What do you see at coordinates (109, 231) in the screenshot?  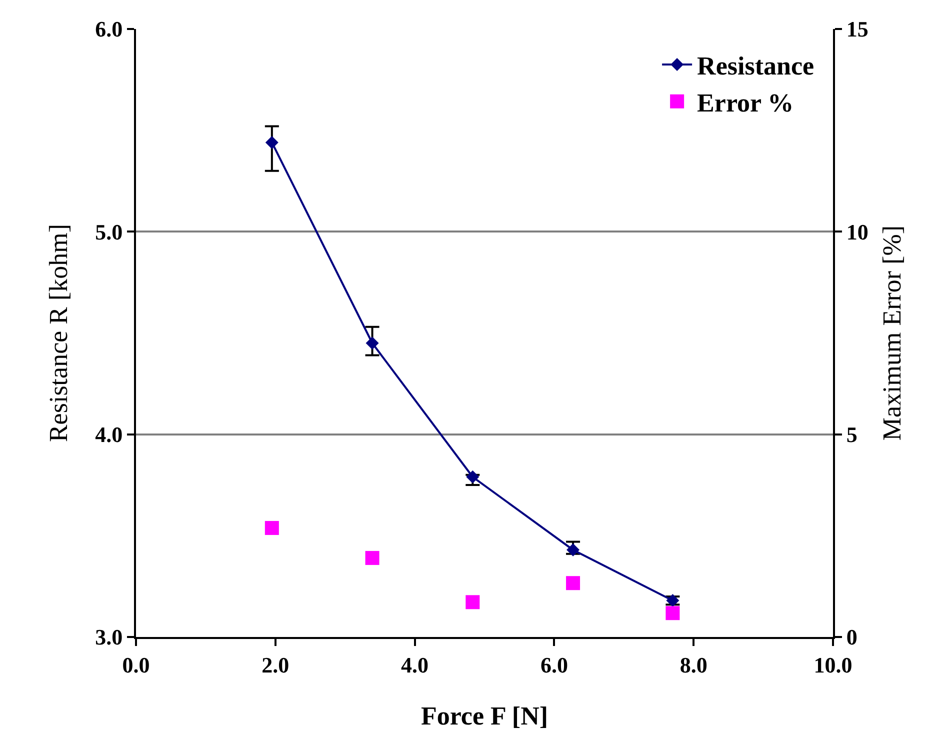 I see `y-tick-label: 5.0` at bounding box center [109, 231].